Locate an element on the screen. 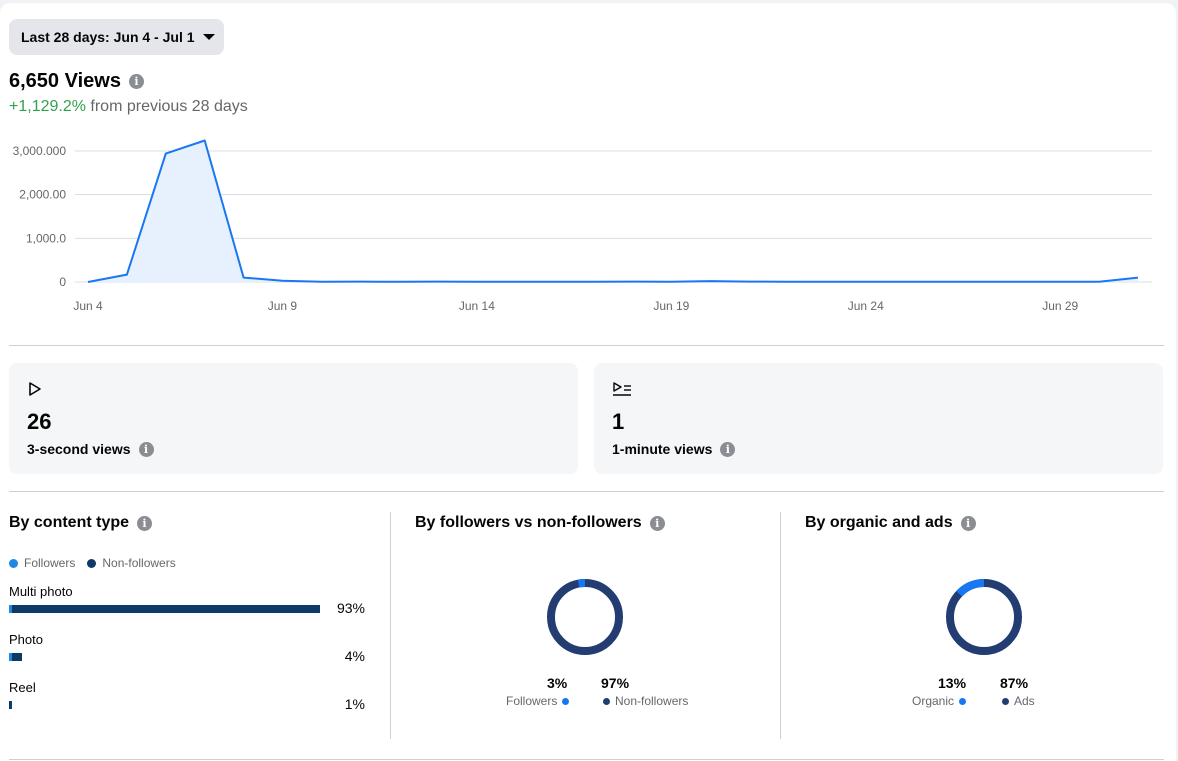 The image size is (1178, 761). y-tick-label: 3,000.000 is located at coordinates (40, 151).